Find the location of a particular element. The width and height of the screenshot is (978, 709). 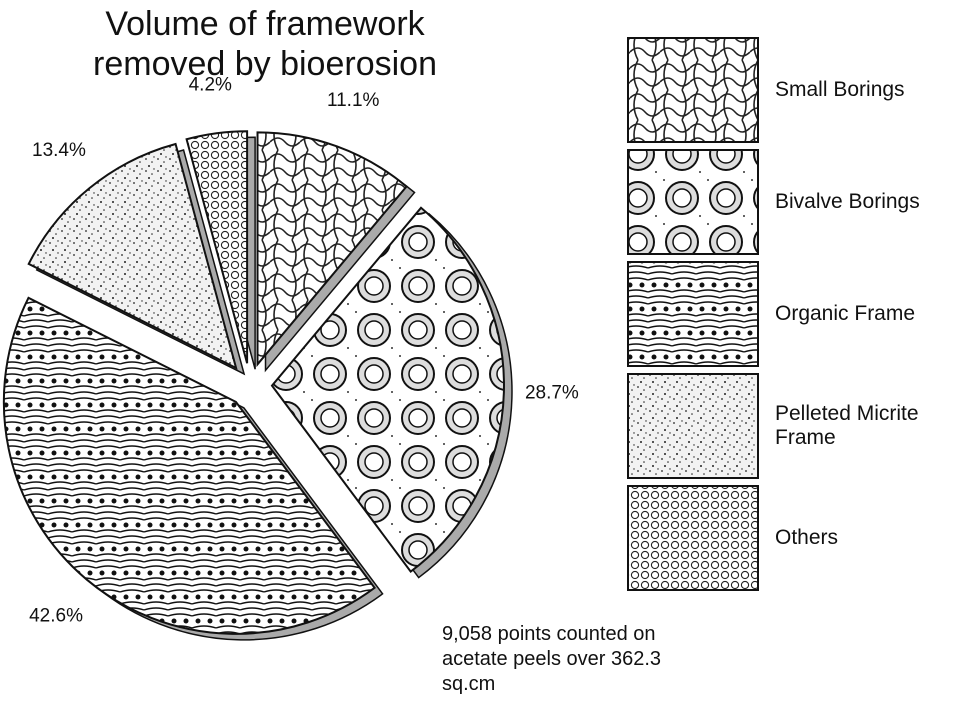

legend-label: Pelleted Micrite Frame is located at coordinates (847, 425).